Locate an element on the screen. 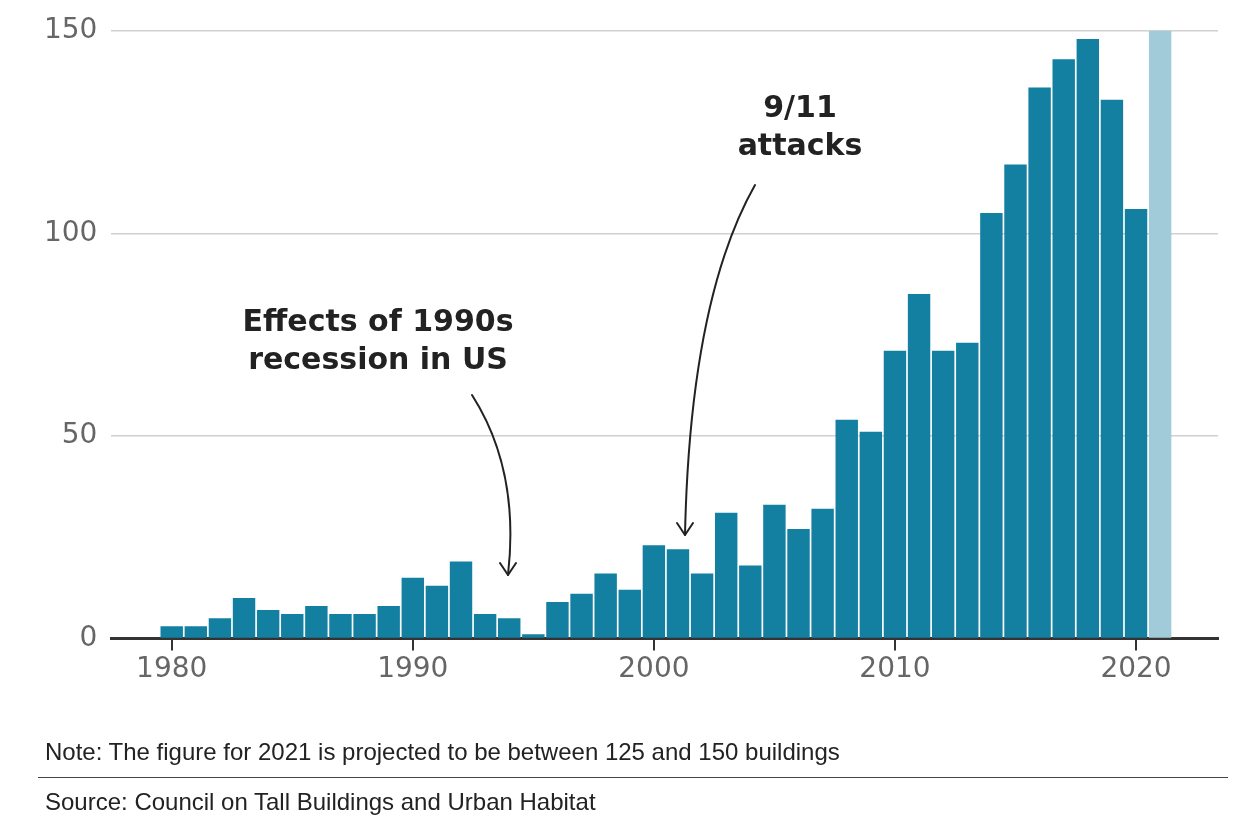  y-tick-label: 50 is located at coordinates (79, 434).